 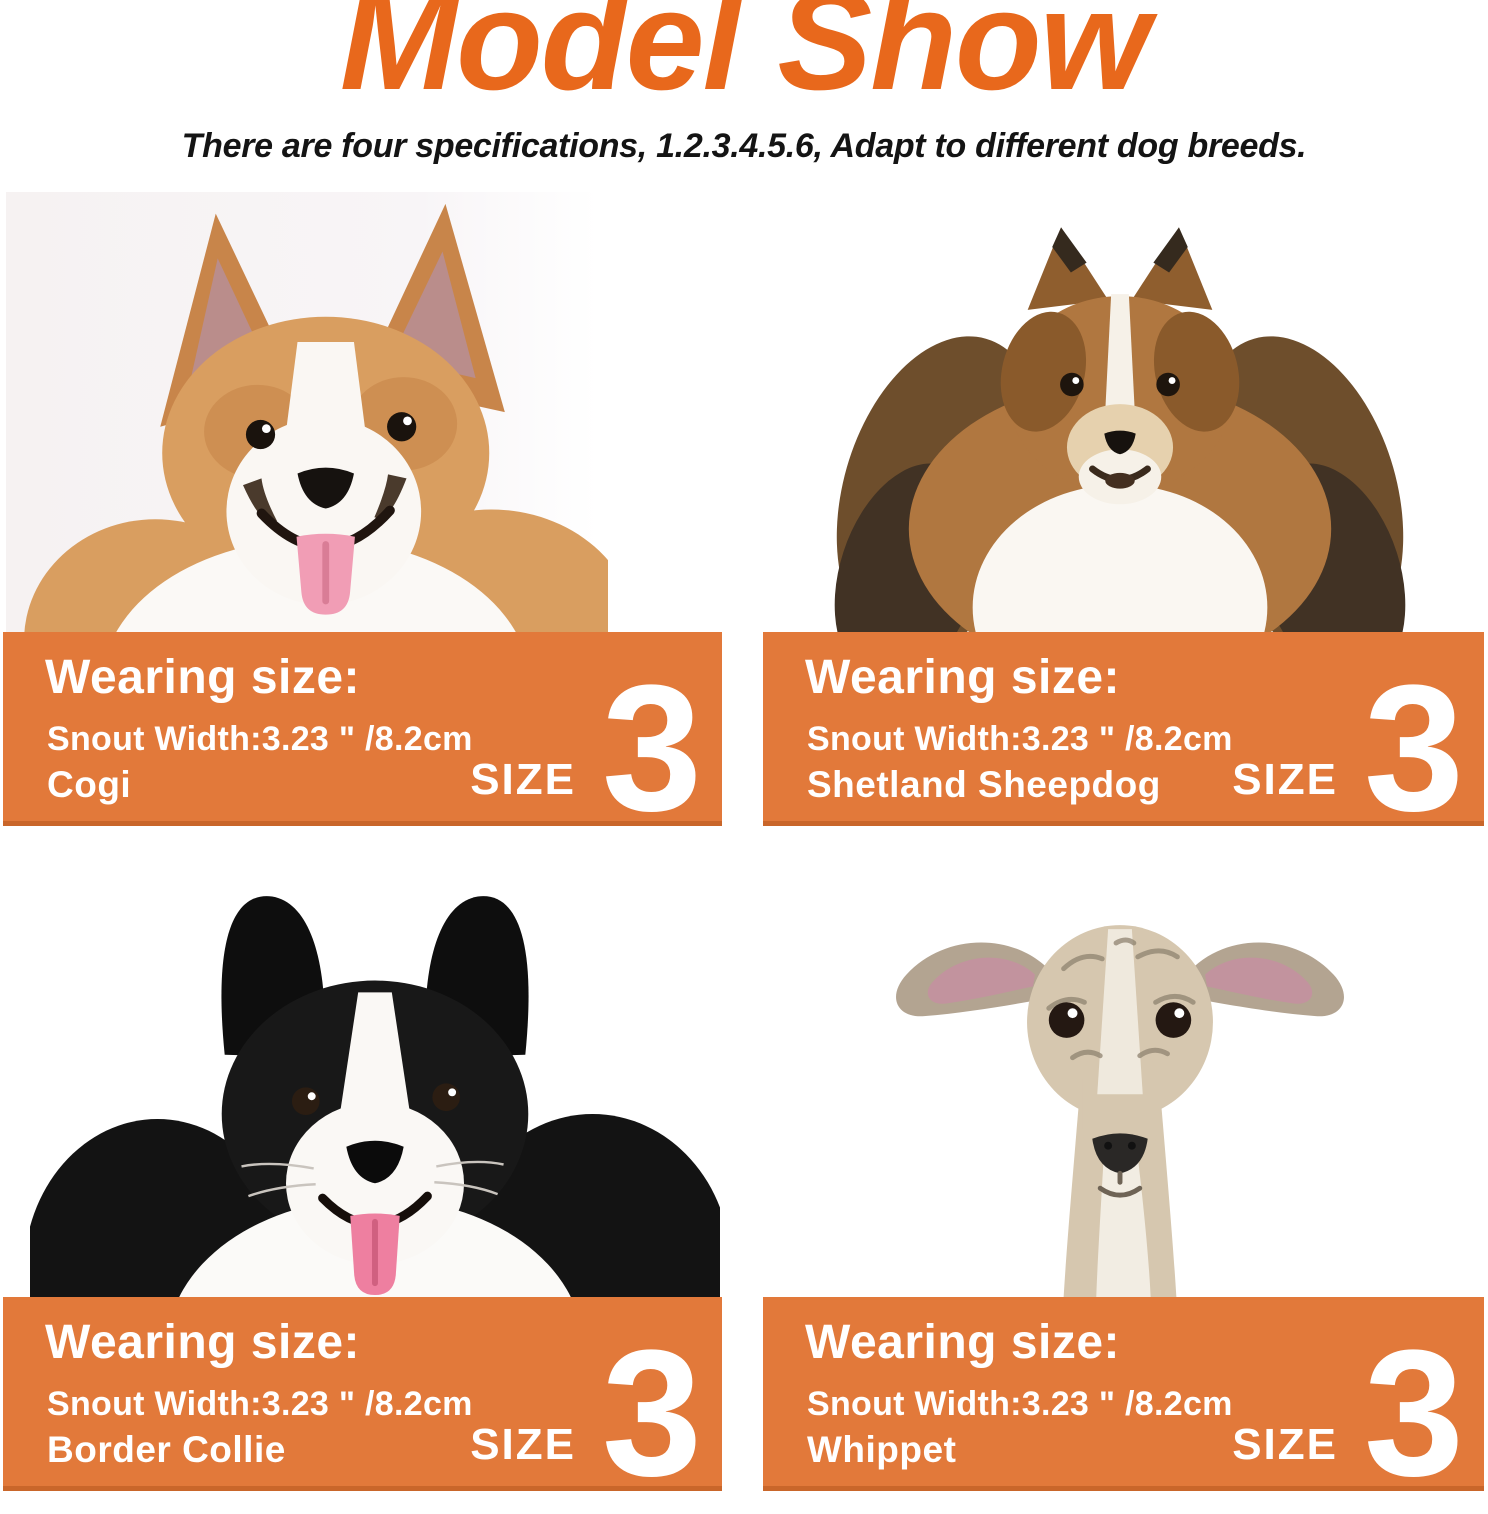 I want to click on whippet-photo, so click(x=1120, y=1074).